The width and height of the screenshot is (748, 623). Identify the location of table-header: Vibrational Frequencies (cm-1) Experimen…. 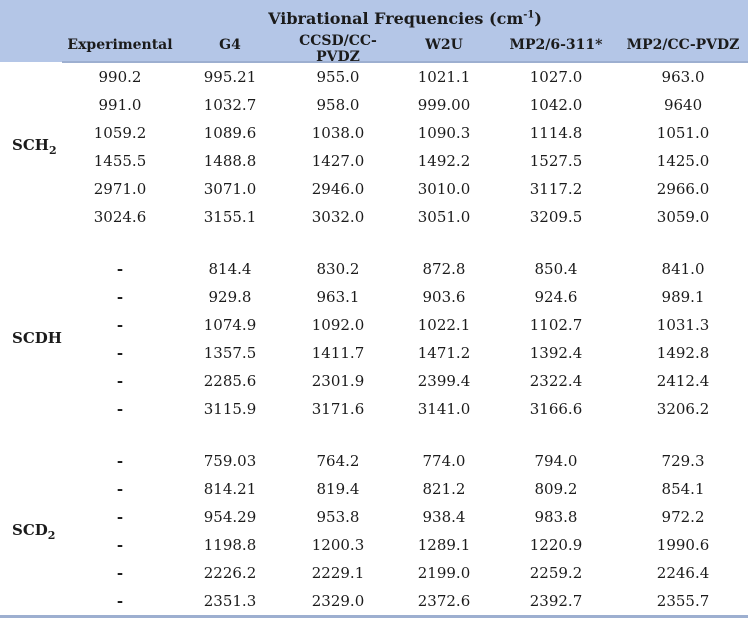
(374, 32).